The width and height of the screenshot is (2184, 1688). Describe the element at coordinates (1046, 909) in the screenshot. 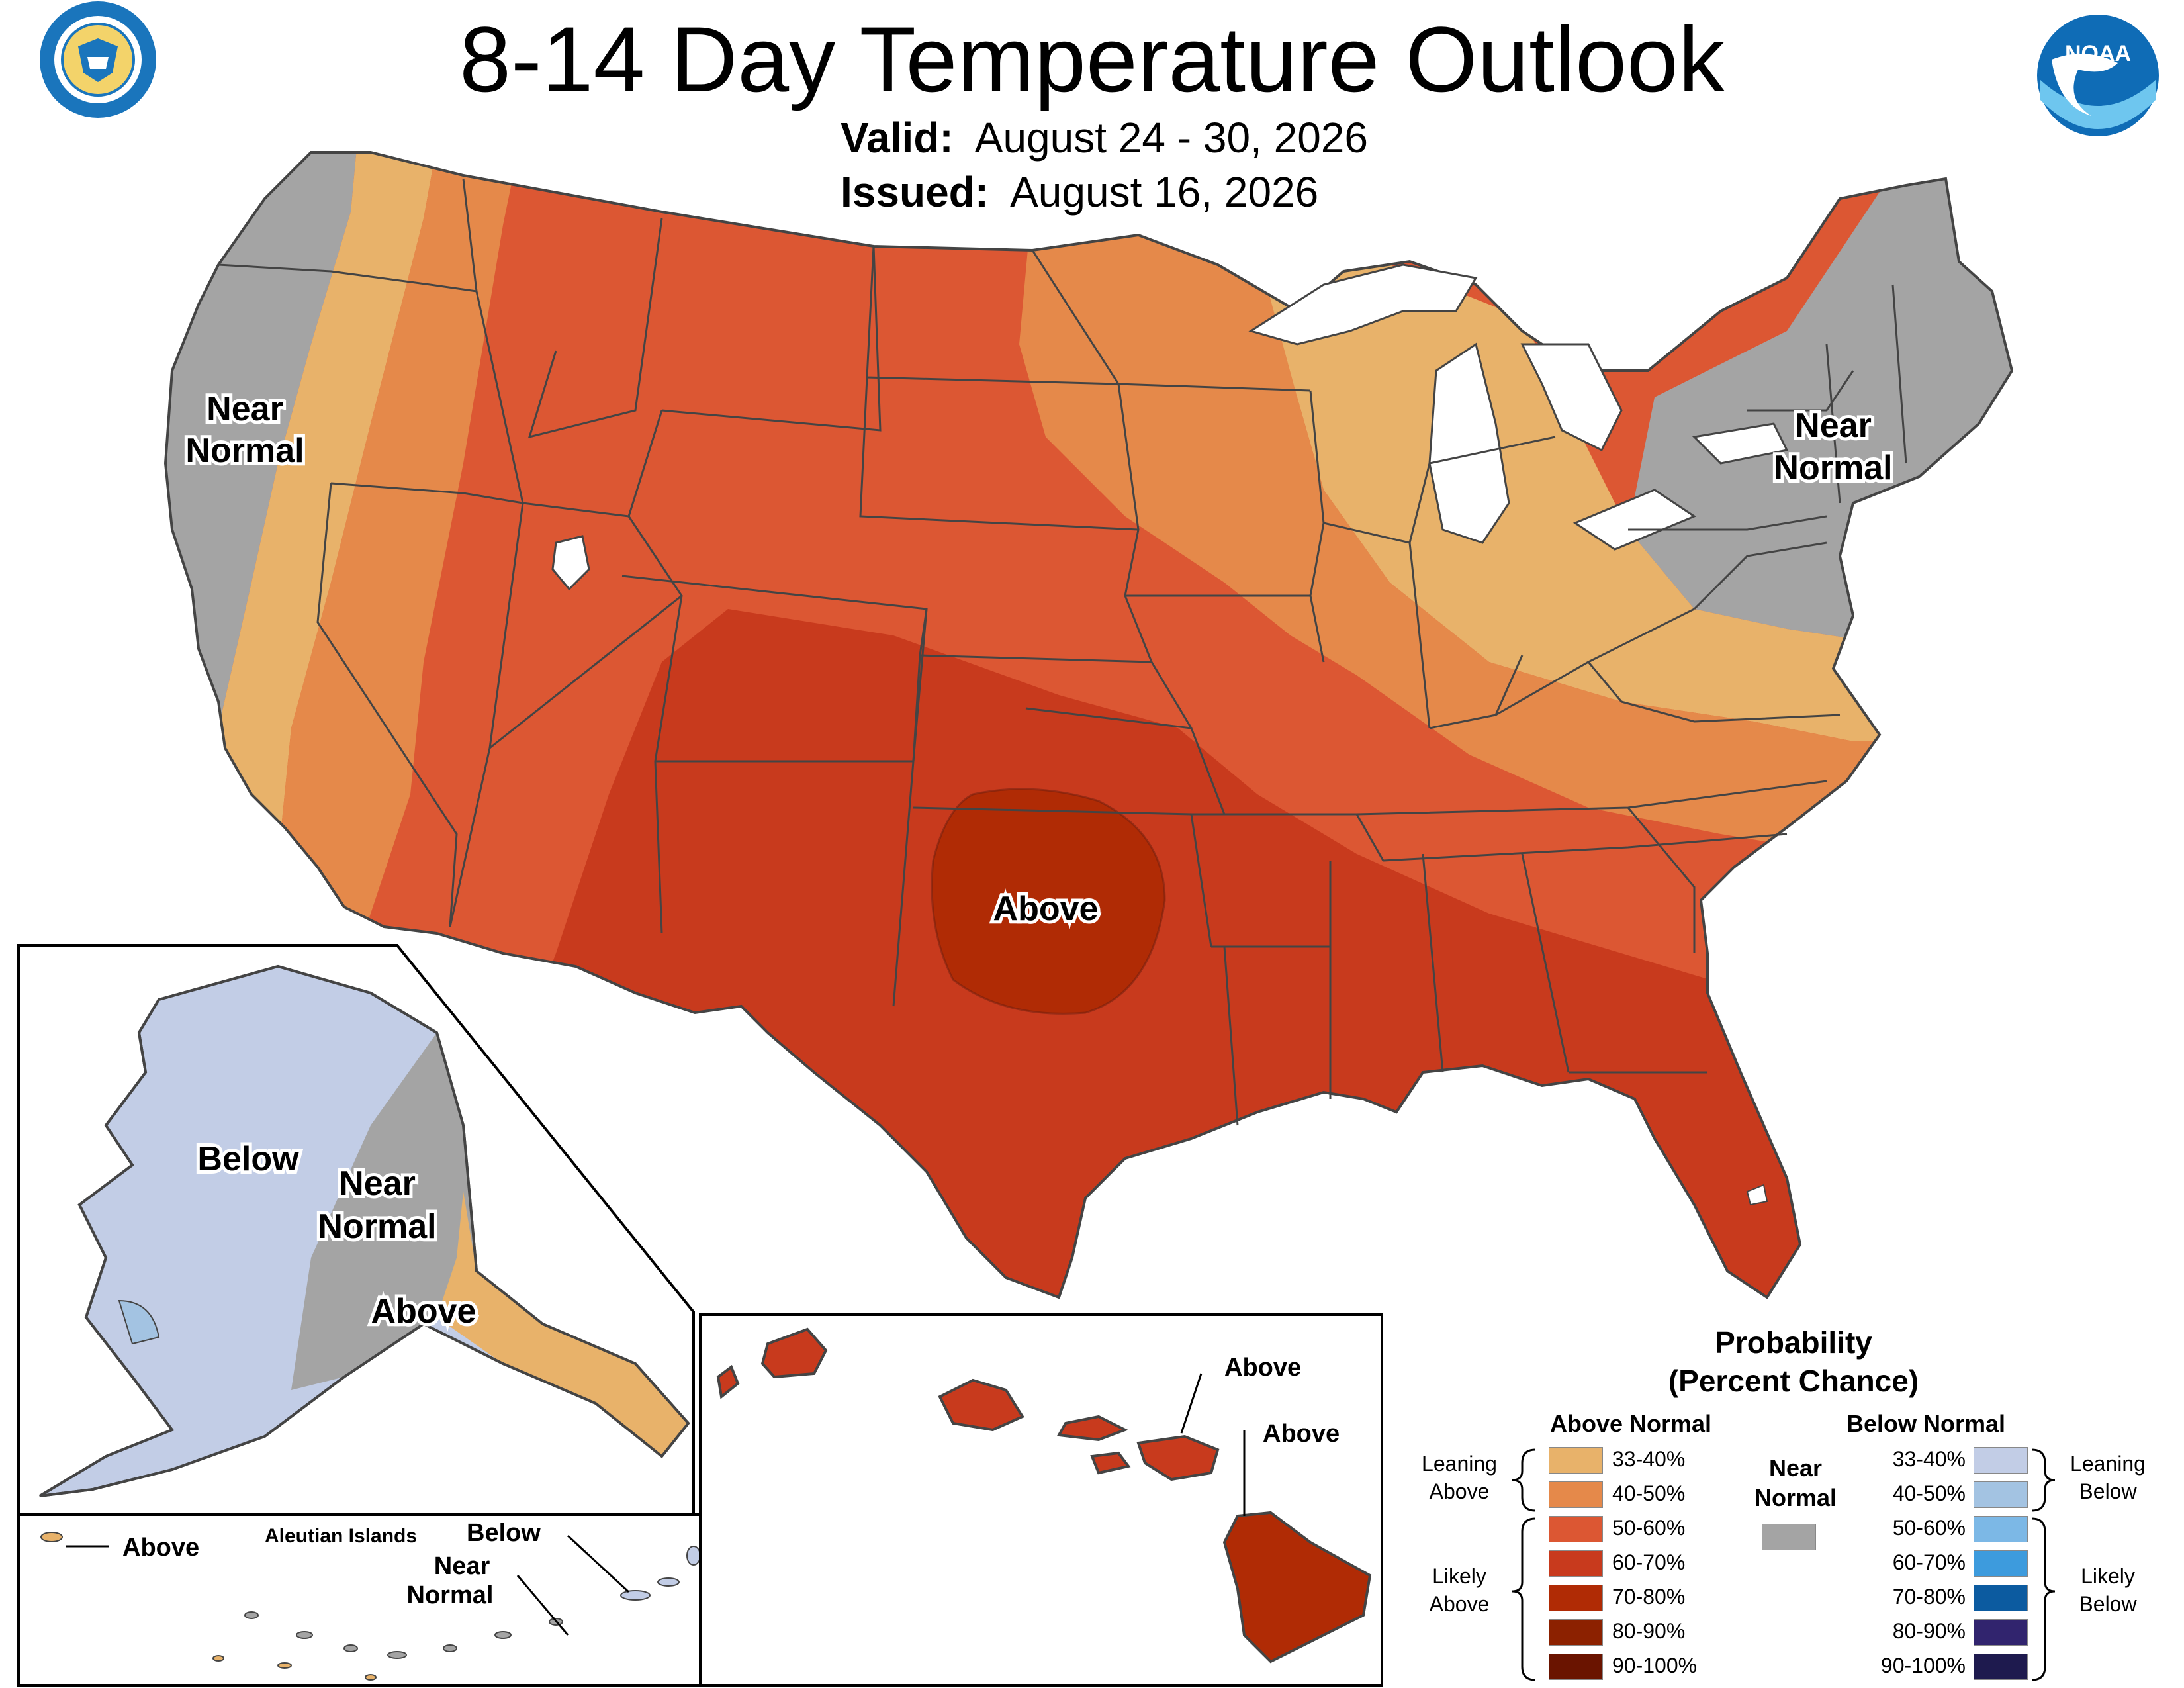

I see `south-plains-above-label: Above` at that location.